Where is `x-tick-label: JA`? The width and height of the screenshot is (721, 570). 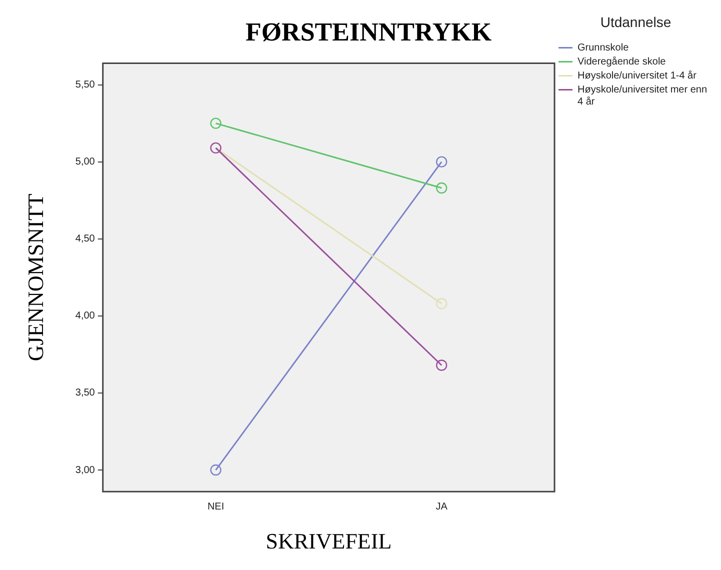 x-tick-label: JA is located at coordinates (442, 506).